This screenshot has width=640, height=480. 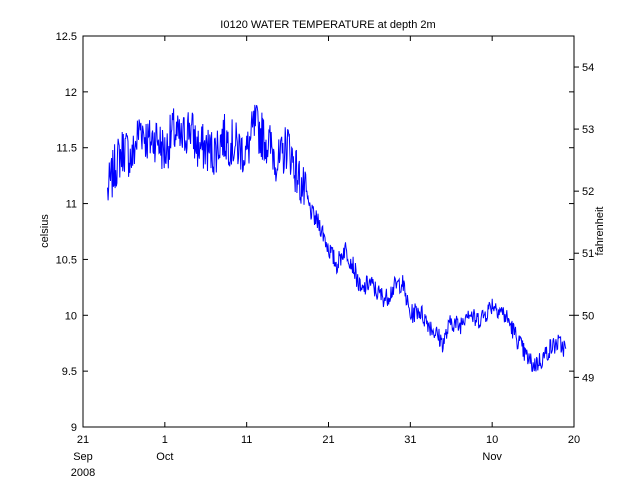 What do you see at coordinates (71, 93) in the screenshot?
I see `y-tick-label: 12` at bounding box center [71, 93].